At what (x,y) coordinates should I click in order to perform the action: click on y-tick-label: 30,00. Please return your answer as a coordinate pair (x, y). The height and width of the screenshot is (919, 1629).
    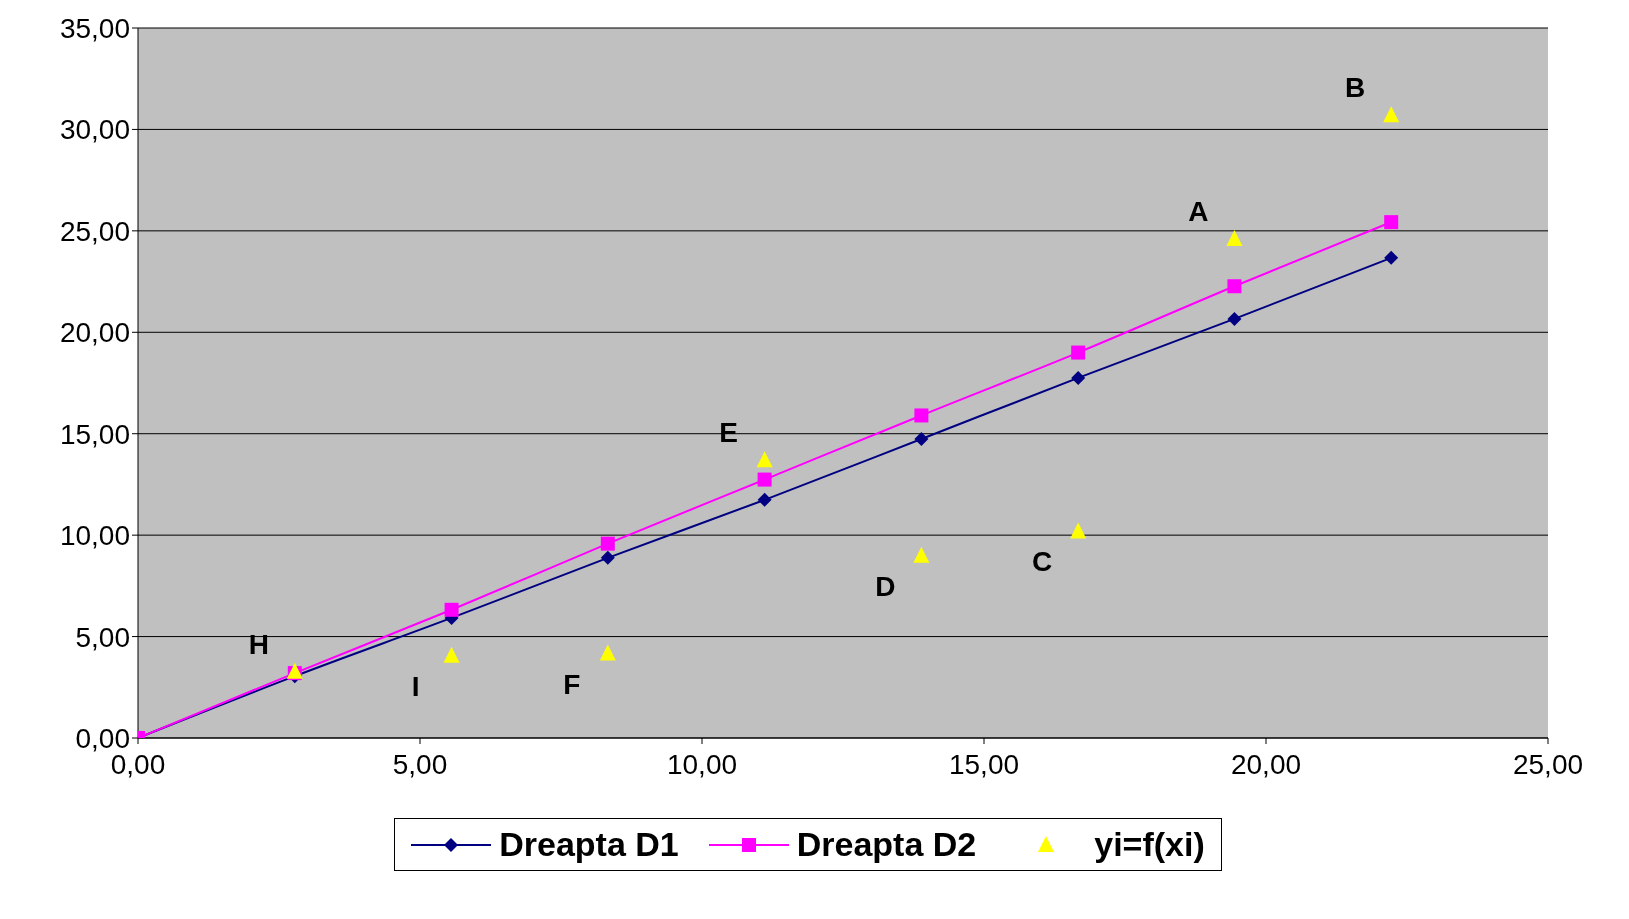
    Looking at the image, I should click on (94, 130).